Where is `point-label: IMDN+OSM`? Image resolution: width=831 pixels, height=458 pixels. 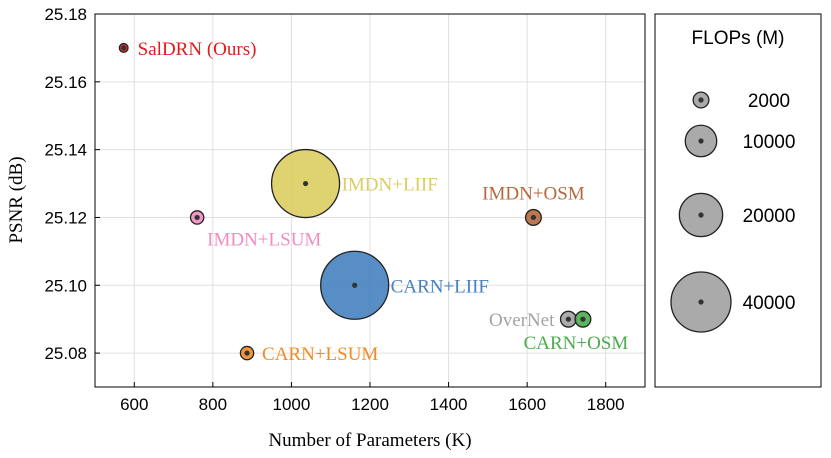 point-label: IMDN+OSM is located at coordinates (533, 193).